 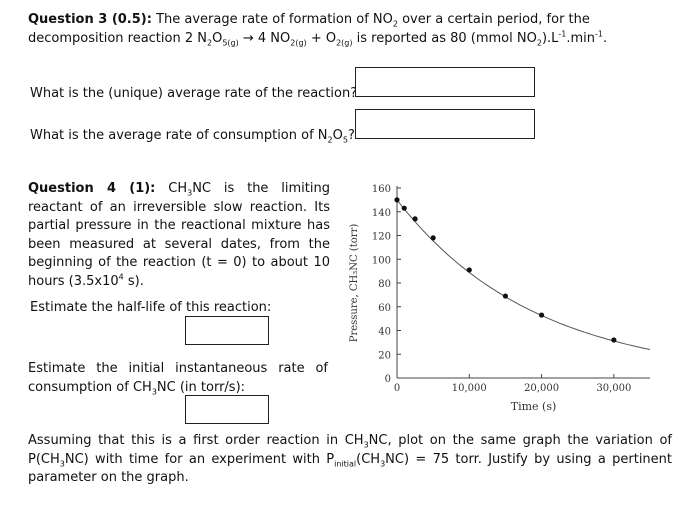 I want to click on decay-curve-line, so click(x=523, y=274).